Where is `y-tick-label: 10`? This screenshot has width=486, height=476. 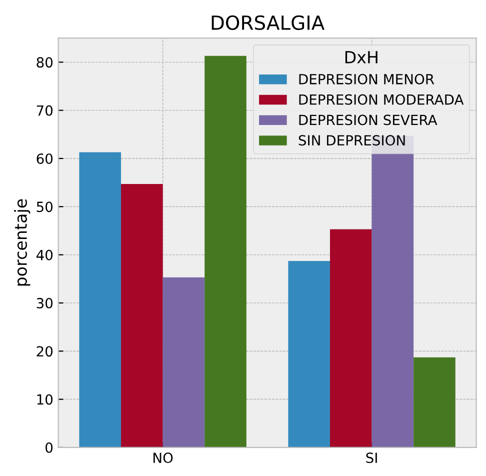
y-tick-label: 10 is located at coordinates (45, 399).